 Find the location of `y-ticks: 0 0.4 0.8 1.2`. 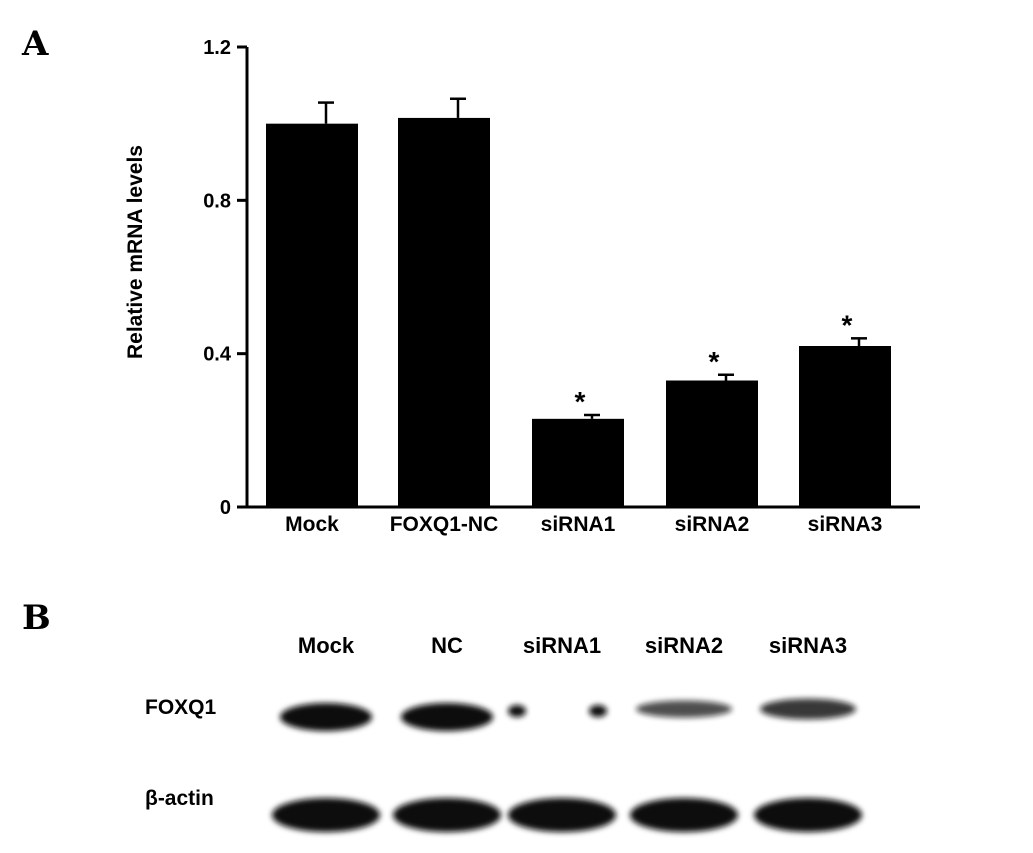

y-ticks: 0 0.4 0.8 1.2 is located at coordinates (225, 278).